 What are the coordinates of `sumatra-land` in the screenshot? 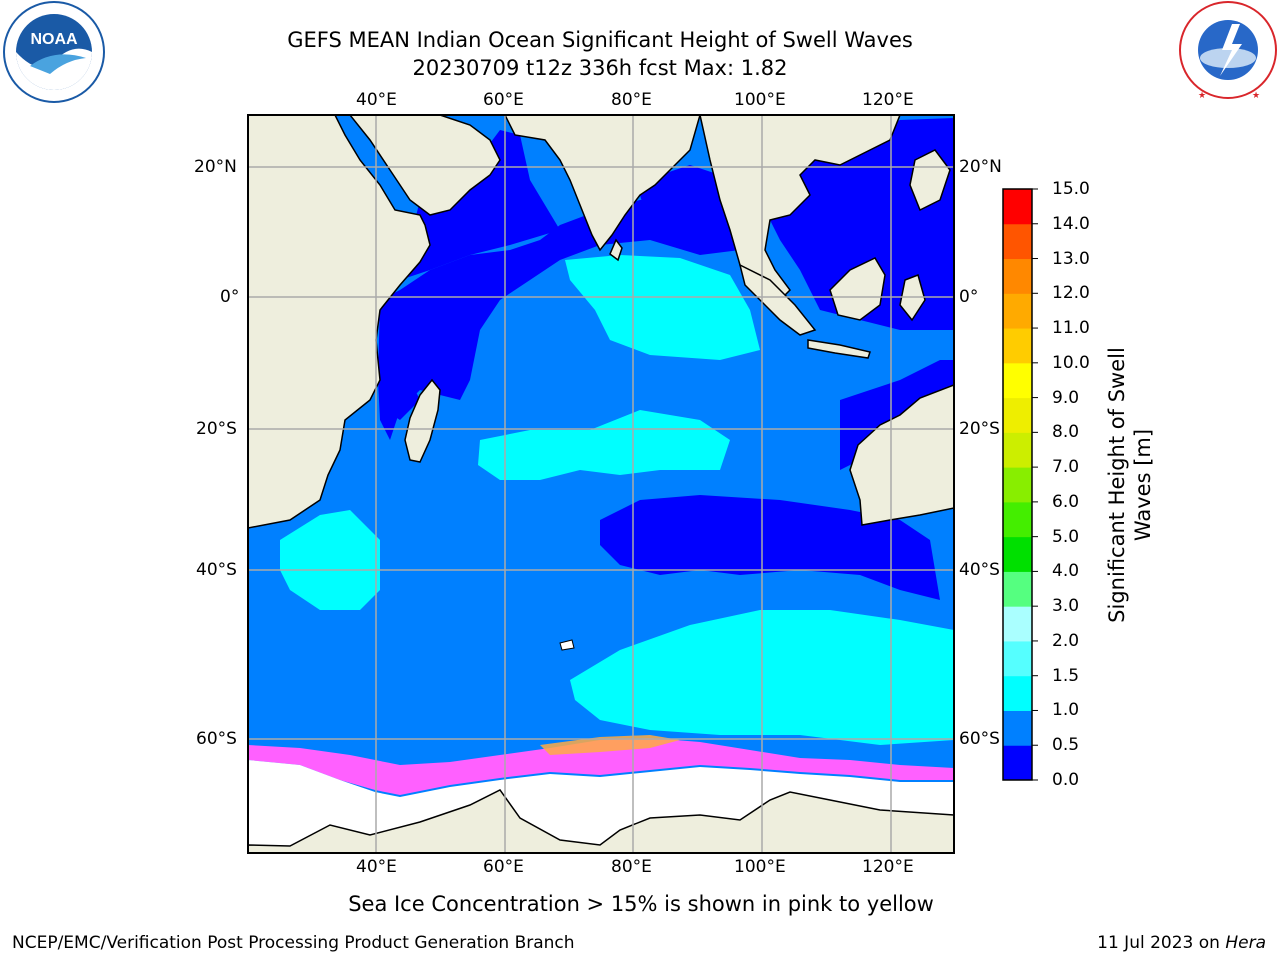 It's located at (777, 299).